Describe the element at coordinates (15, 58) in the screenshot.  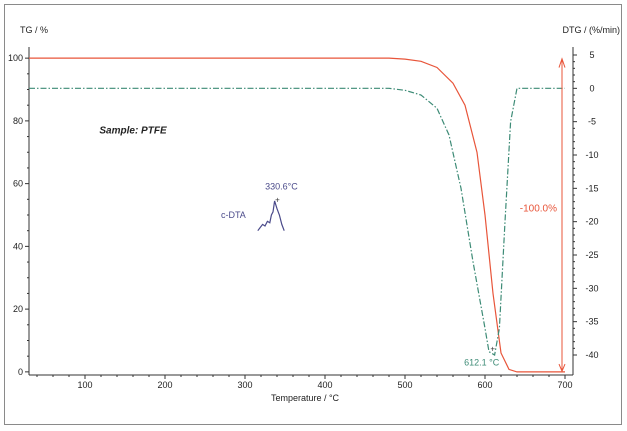
I see `y-left-tick-label: 100` at that location.